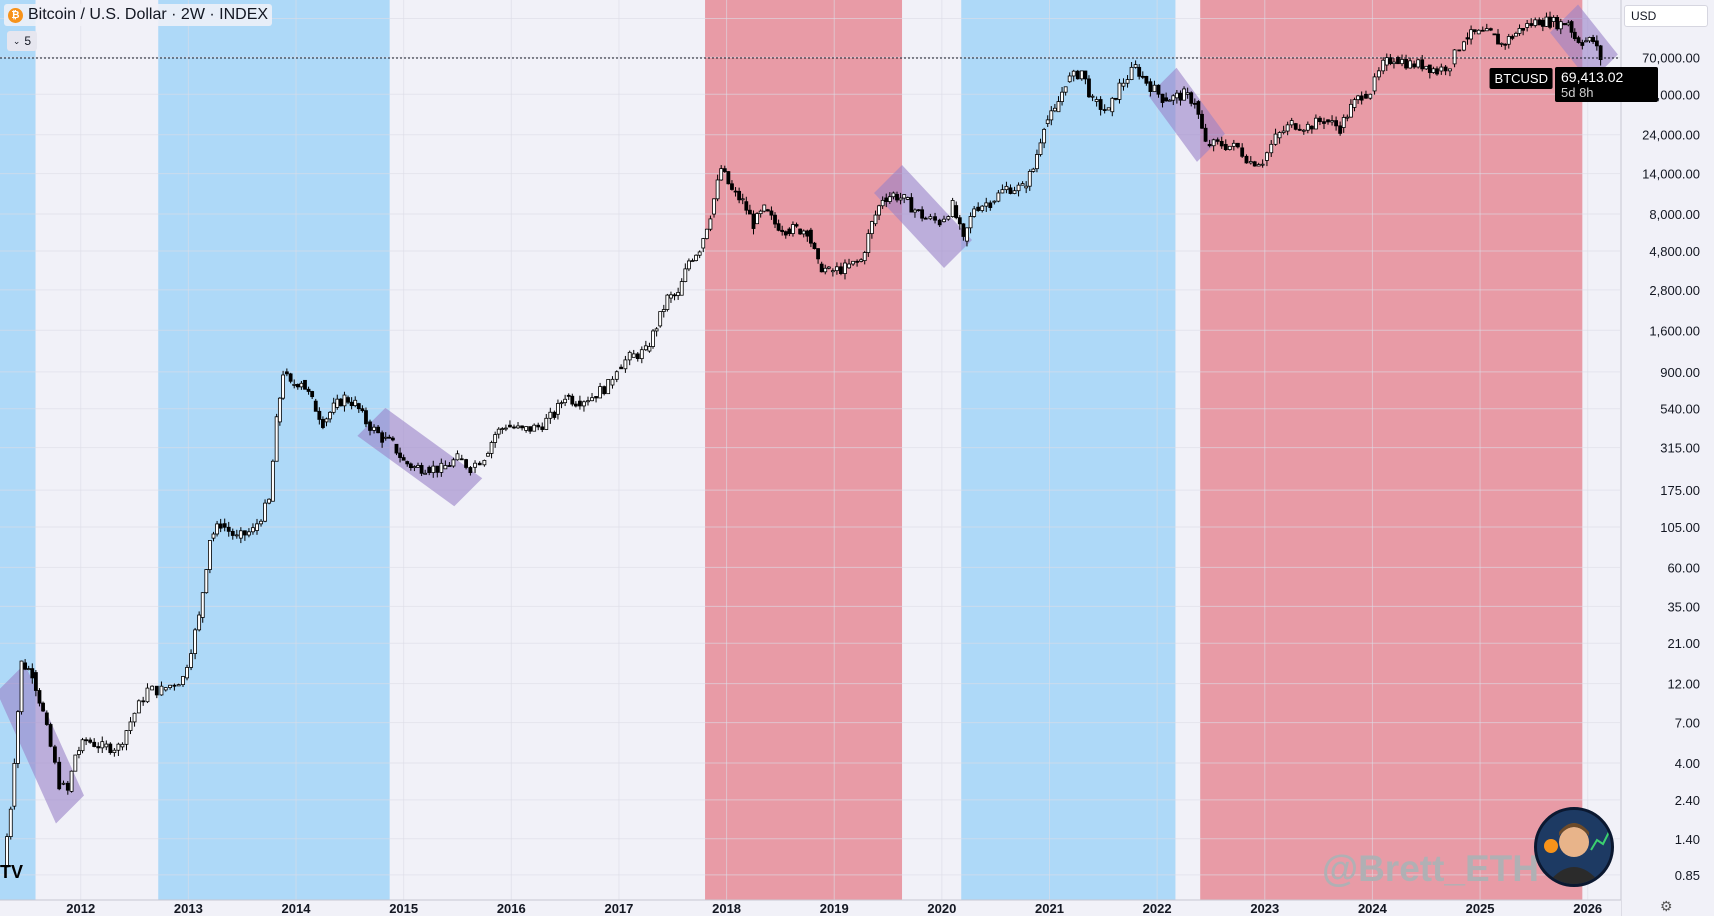  Describe the element at coordinates (22, 41) in the screenshot. I see `indicators-toggle-button: ⌄ 5` at that location.